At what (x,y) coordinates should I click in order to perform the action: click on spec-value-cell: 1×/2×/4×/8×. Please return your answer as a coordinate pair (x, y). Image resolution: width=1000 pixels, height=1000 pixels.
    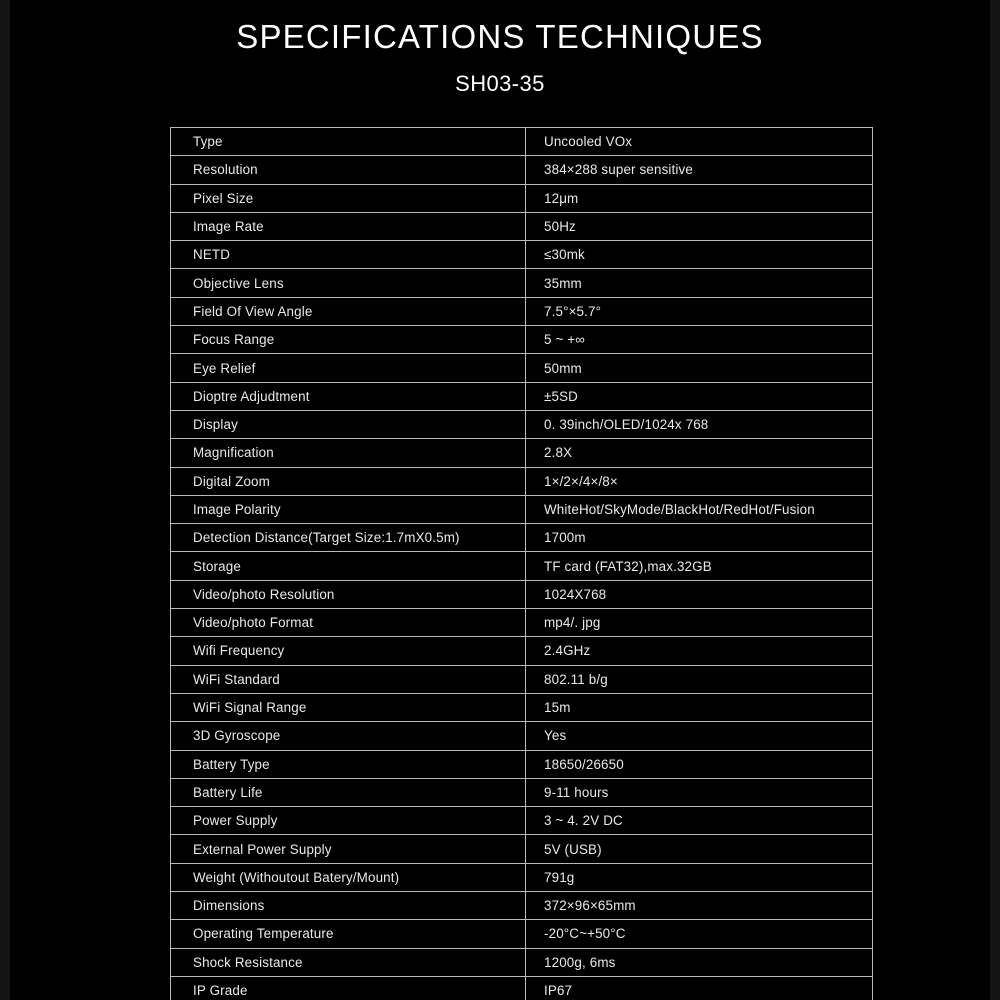
    Looking at the image, I should click on (699, 481).